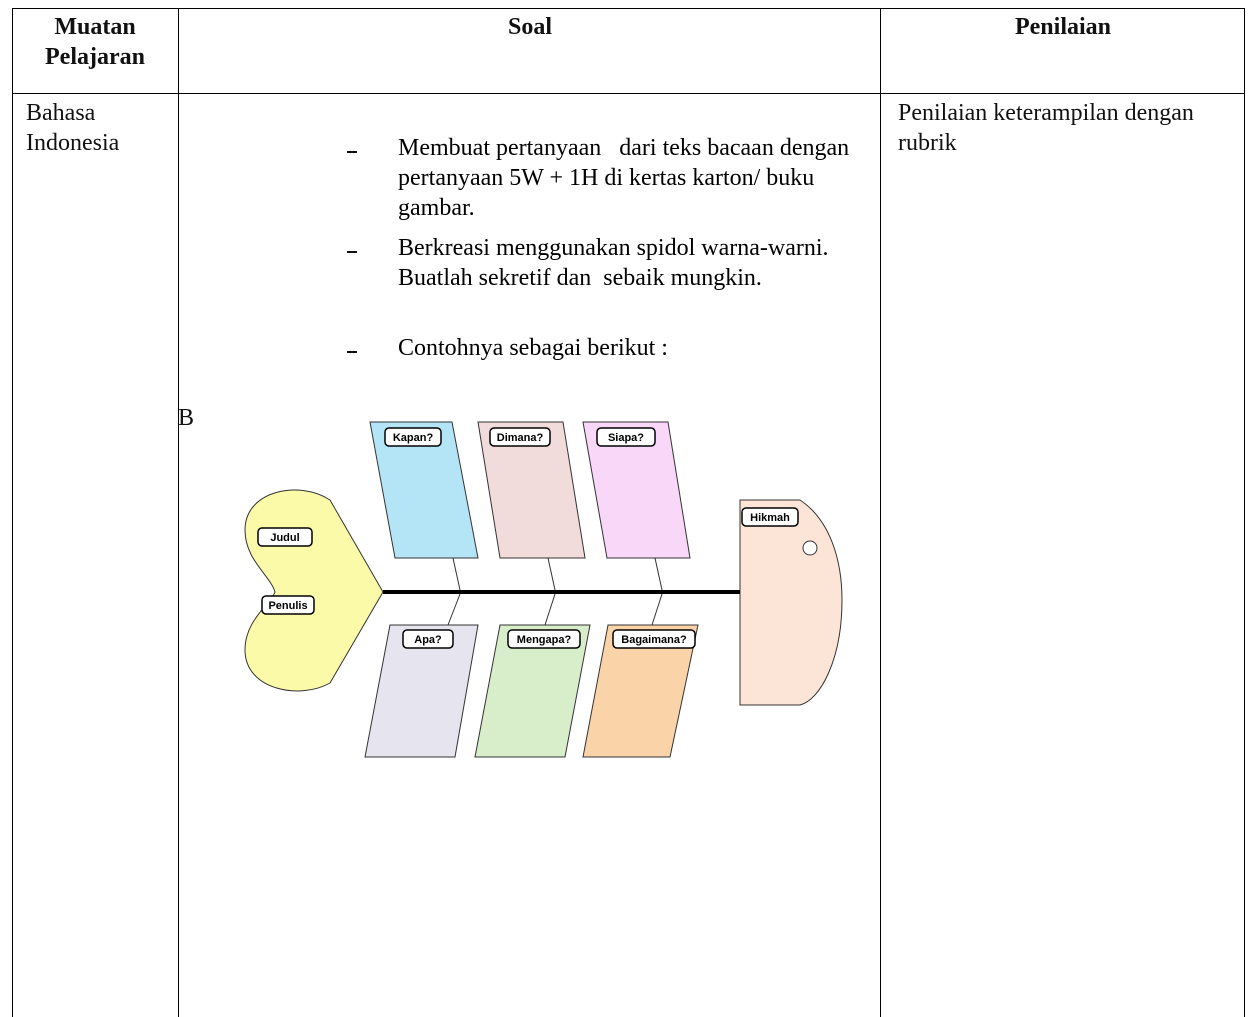 Image resolution: width=1248 pixels, height=1017 pixels. What do you see at coordinates (186, 418) in the screenshot?
I see `marker: B` at bounding box center [186, 418].